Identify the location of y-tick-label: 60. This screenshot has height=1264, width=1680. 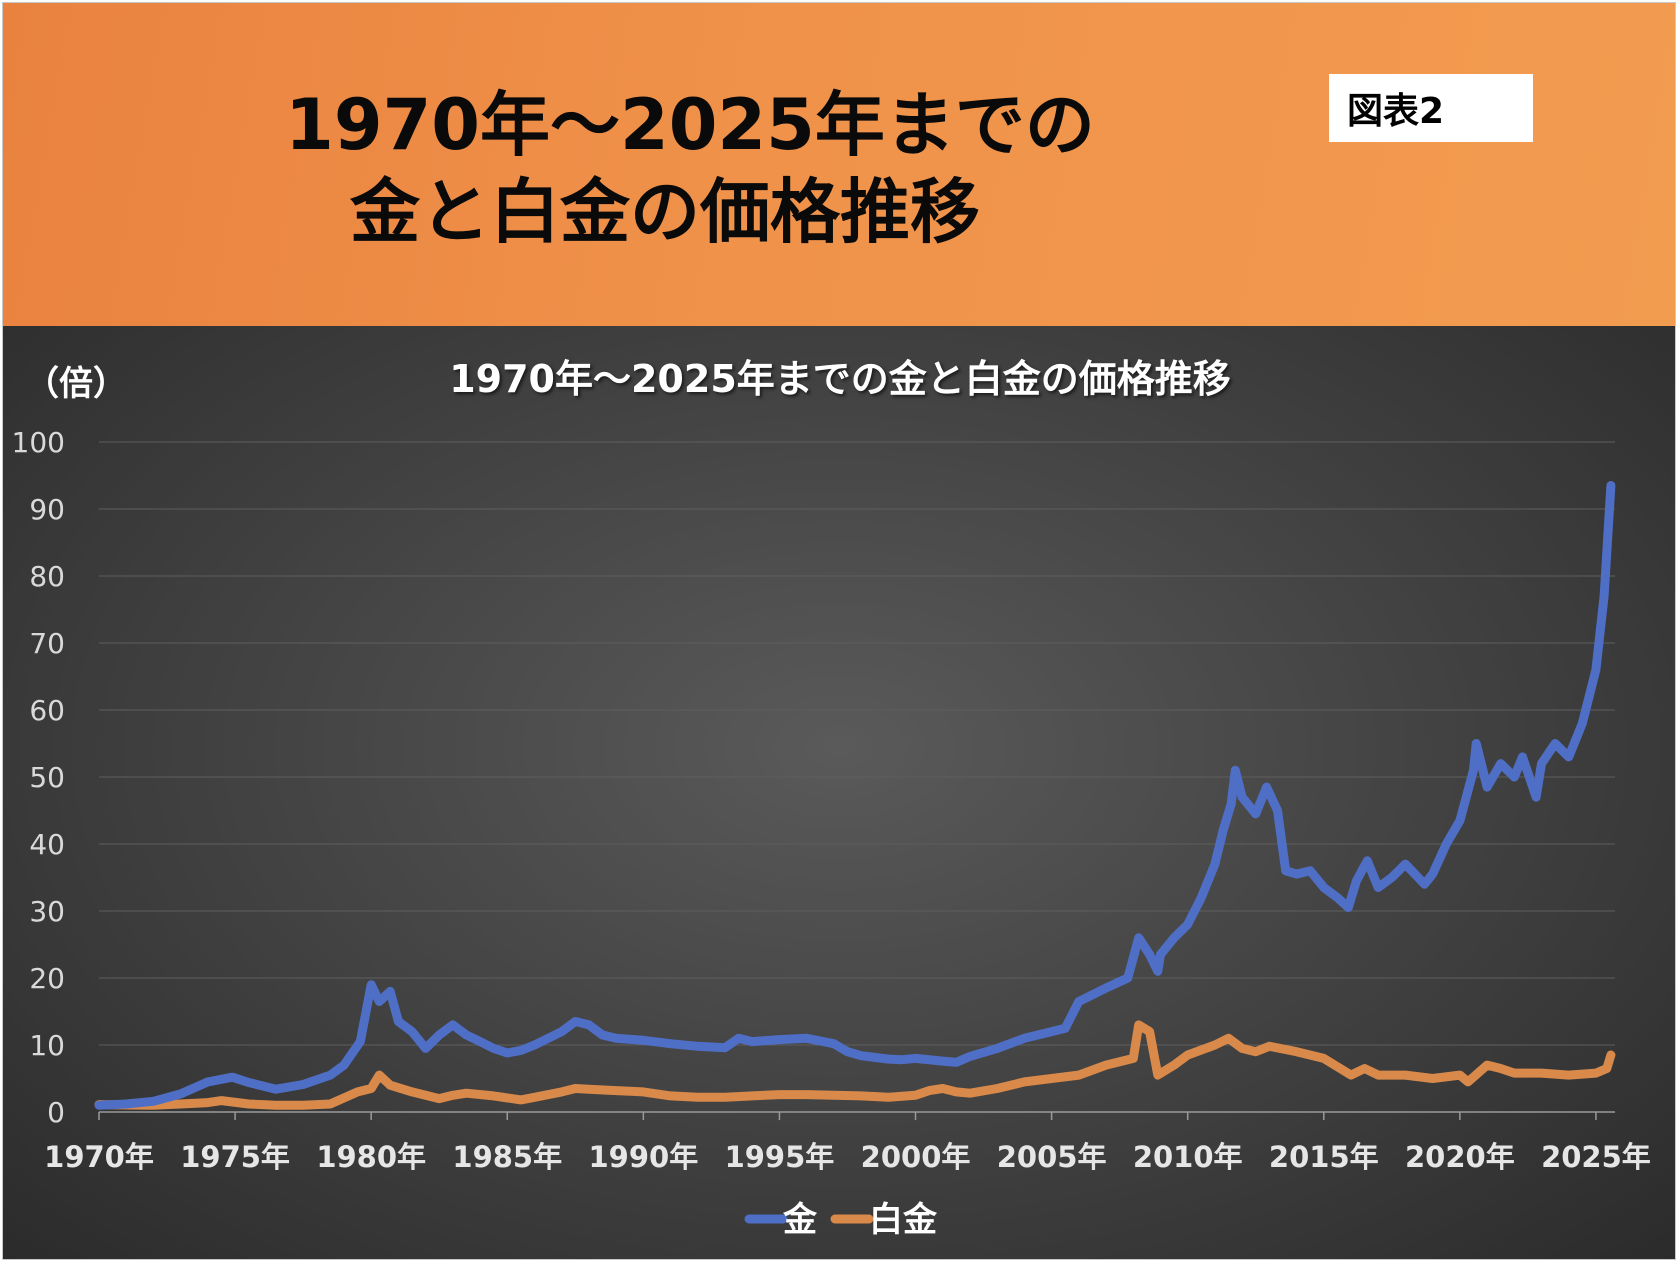
(47, 710).